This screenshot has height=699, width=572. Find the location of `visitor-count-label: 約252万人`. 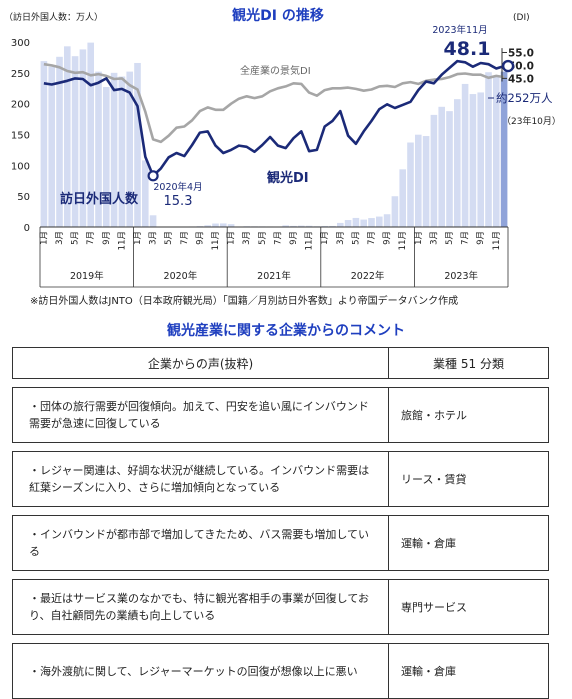

visitor-count-label: 約252万人 is located at coordinates (524, 98).